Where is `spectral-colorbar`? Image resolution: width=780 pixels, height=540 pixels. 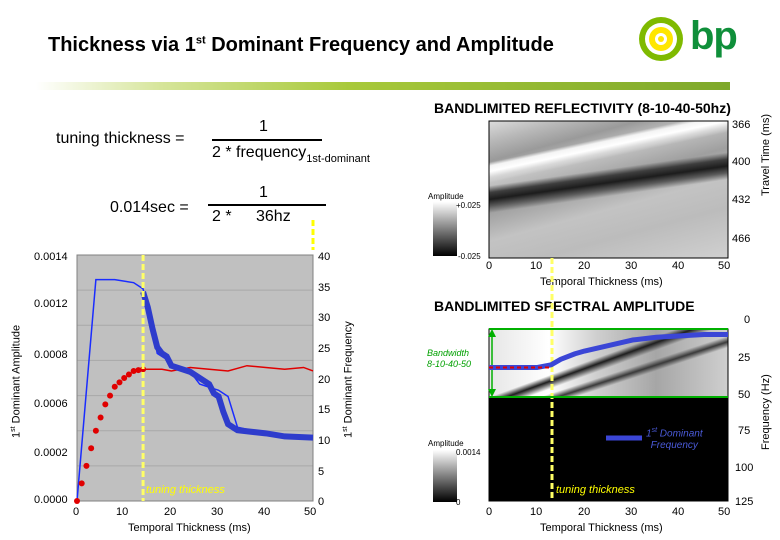 spectral-colorbar is located at coordinates (445, 476).